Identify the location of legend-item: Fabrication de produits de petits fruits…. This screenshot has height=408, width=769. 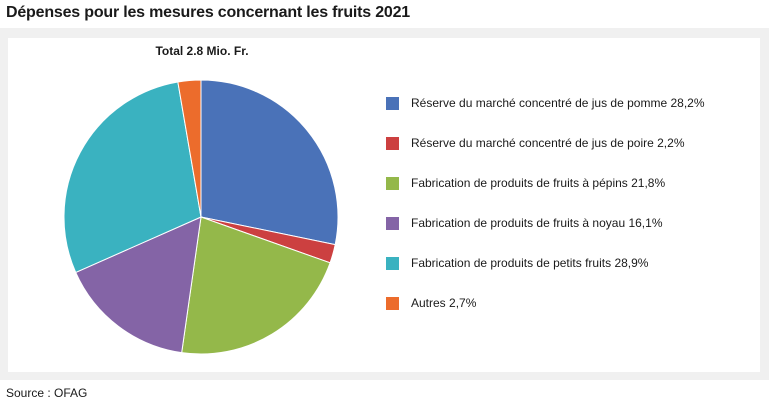
(545, 276).